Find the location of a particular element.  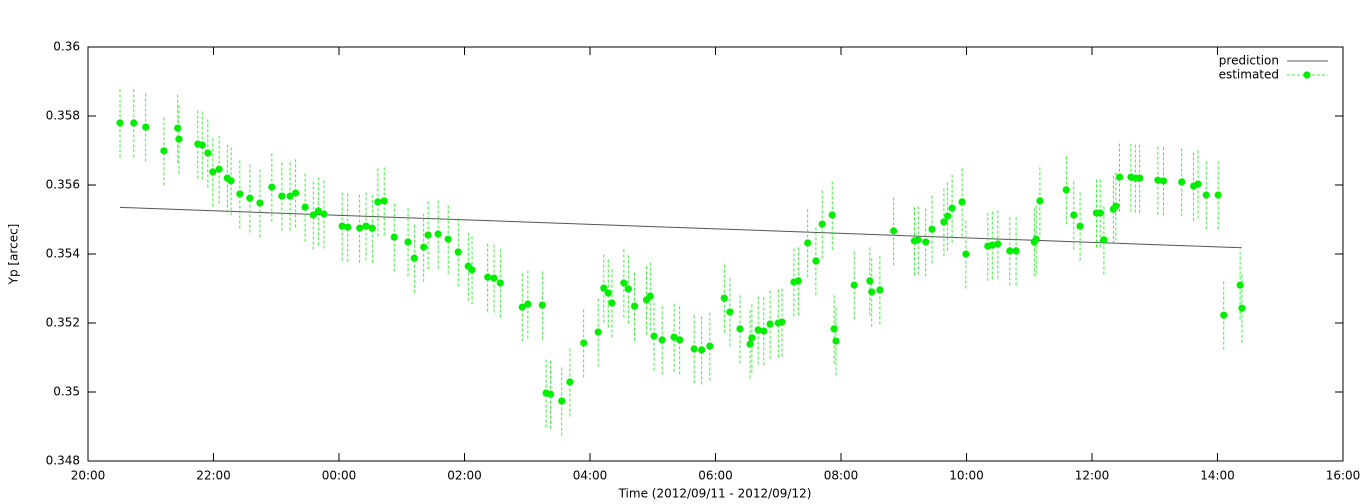

legend-label: estimated is located at coordinates (1249, 75).